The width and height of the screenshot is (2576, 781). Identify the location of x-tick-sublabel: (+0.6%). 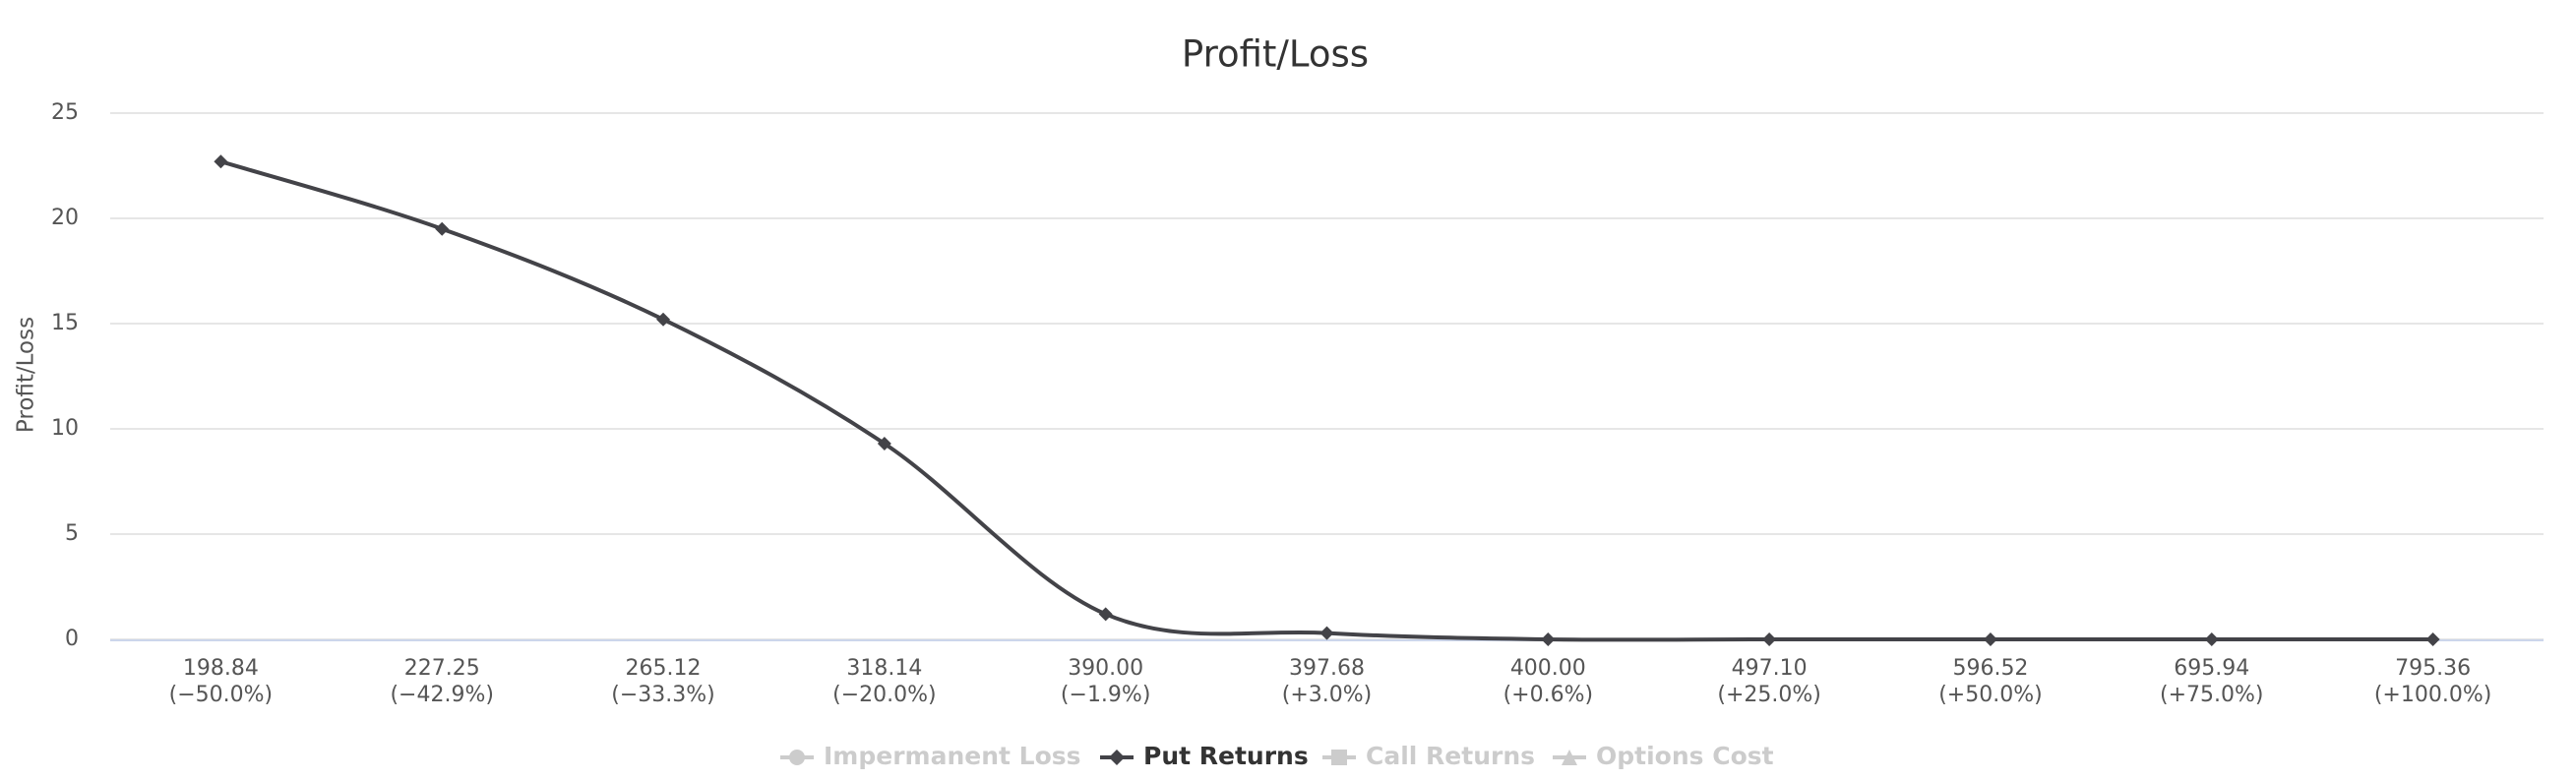
(1548, 695).